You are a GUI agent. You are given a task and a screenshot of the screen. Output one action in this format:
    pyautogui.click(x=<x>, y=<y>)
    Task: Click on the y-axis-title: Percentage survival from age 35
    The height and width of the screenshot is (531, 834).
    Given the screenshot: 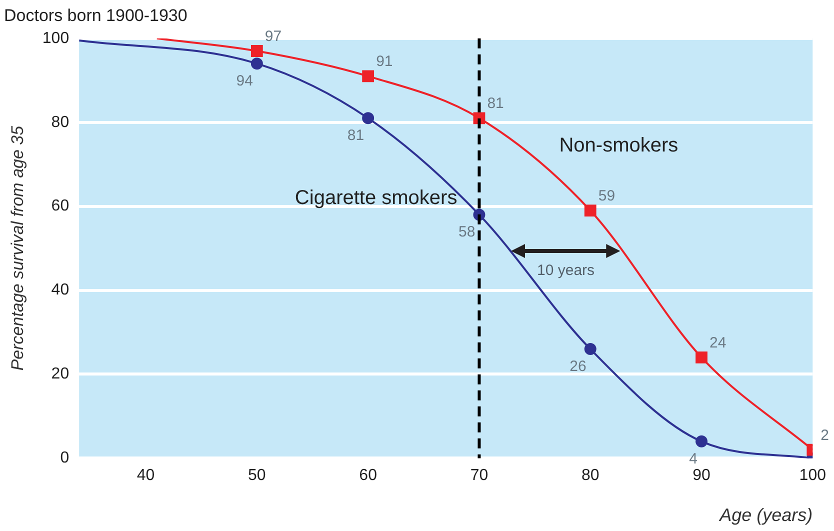 What is the action you would take?
    pyautogui.click(x=17, y=248)
    